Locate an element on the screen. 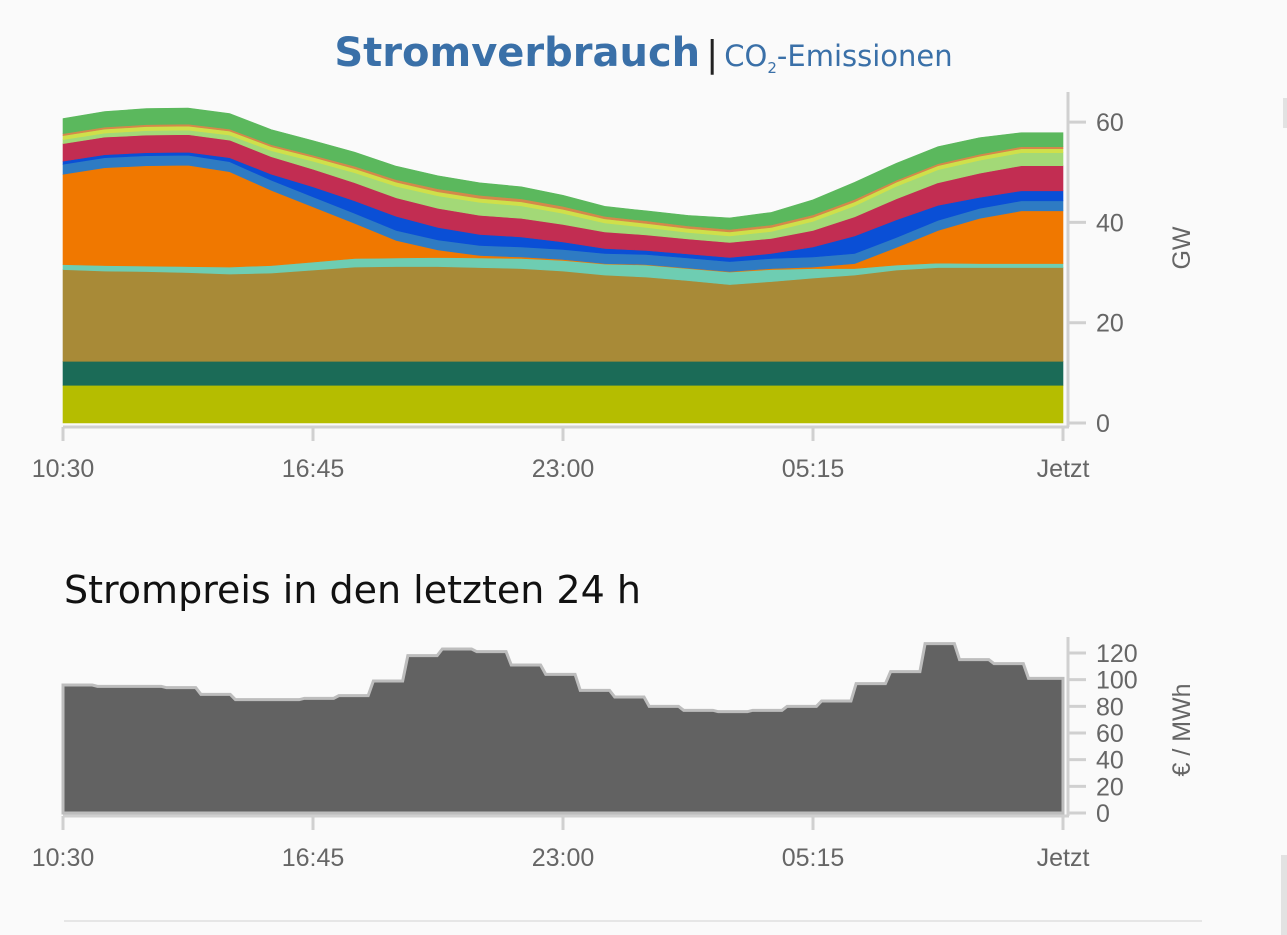 The height and width of the screenshot is (935, 1287). price-x-tick-label: Jetzt is located at coordinates (1063, 858).